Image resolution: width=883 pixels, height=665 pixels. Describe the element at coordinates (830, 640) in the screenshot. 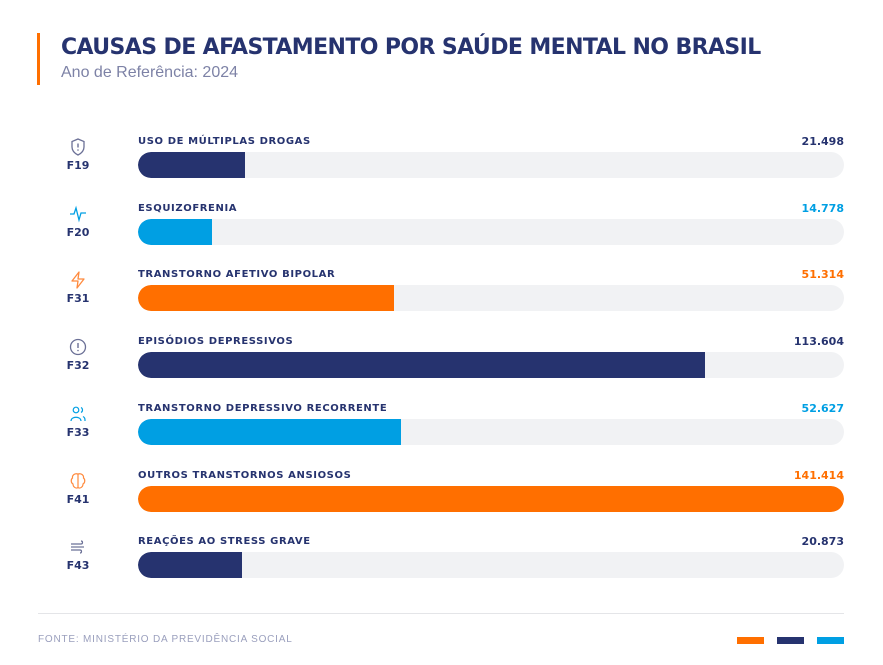

I see `legend-swatch-blue` at that location.